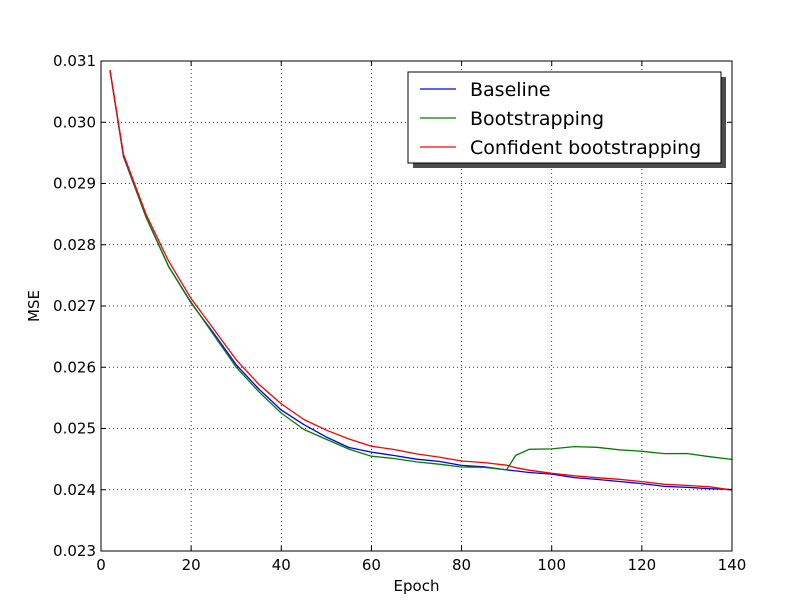  I want to click on y-tick-label: 0.025, so click(74, 429).